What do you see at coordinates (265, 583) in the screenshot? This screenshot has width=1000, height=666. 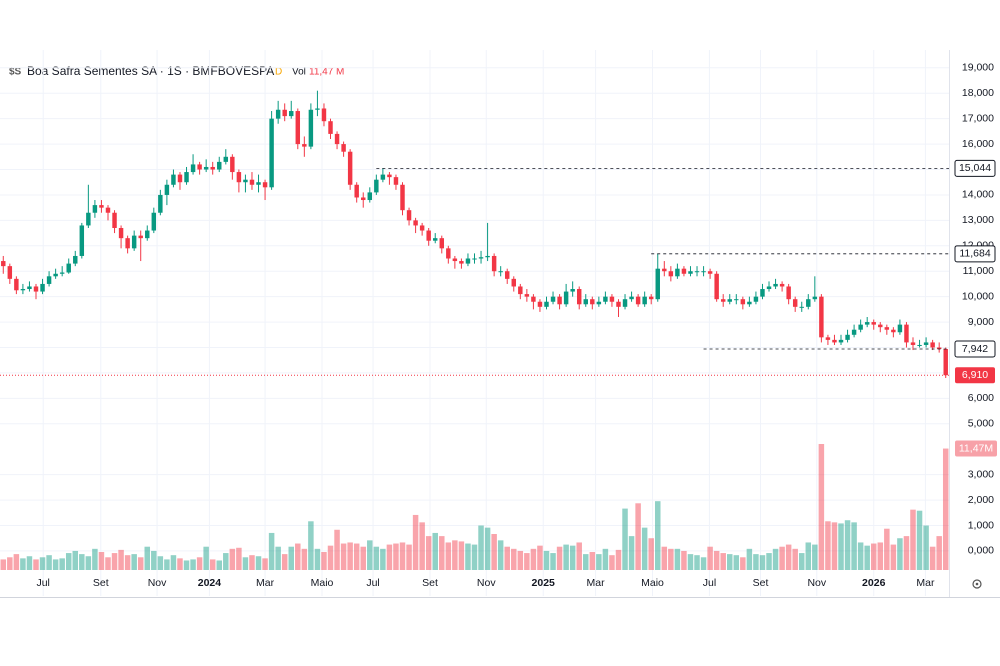 I see `x-tick-label: Mar` at bounding box center [265, 583].